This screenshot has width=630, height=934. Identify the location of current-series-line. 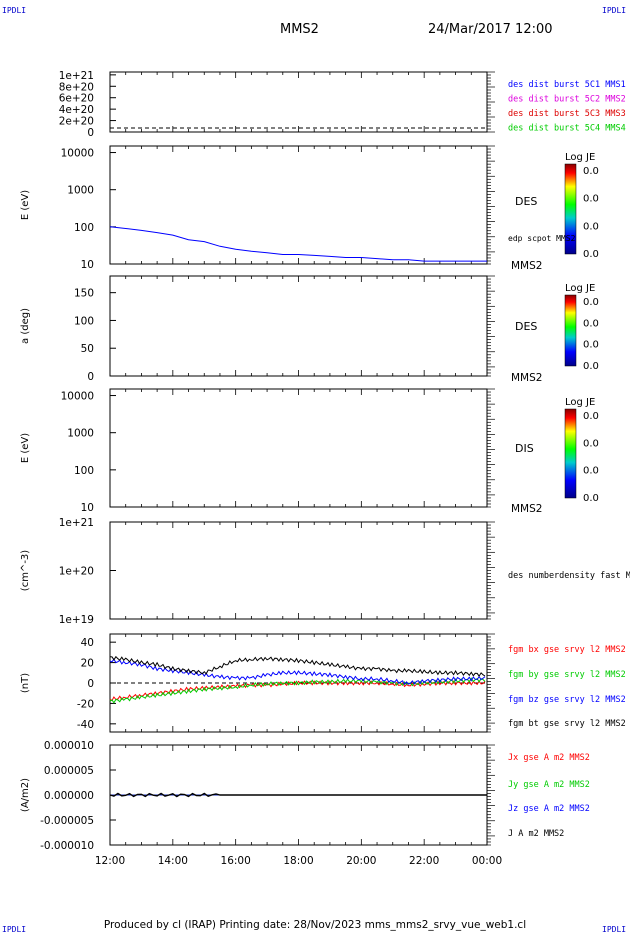
(298, 795).